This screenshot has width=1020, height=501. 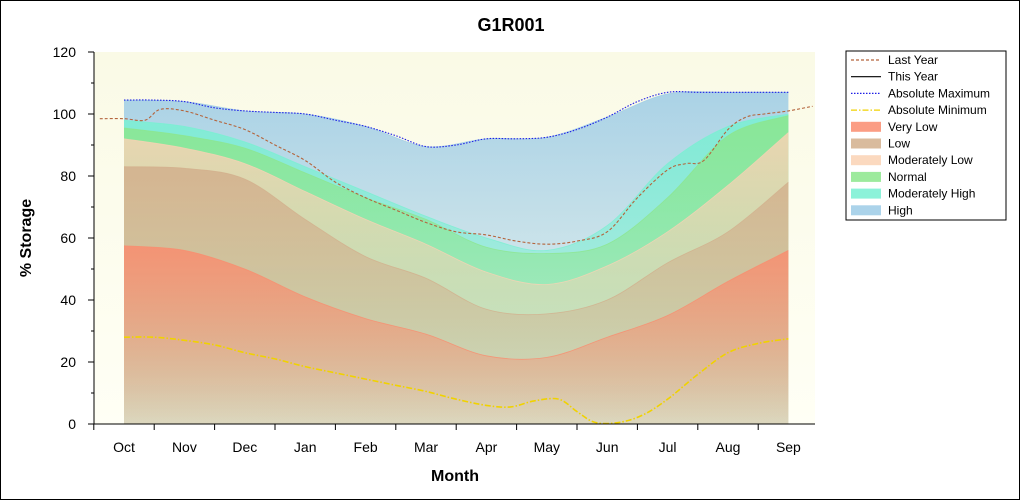 What do you see at coordinates (913, 127) in the screenshot?
I see `legend-label-very-low: Very Low` at bounding box center [913, 127].